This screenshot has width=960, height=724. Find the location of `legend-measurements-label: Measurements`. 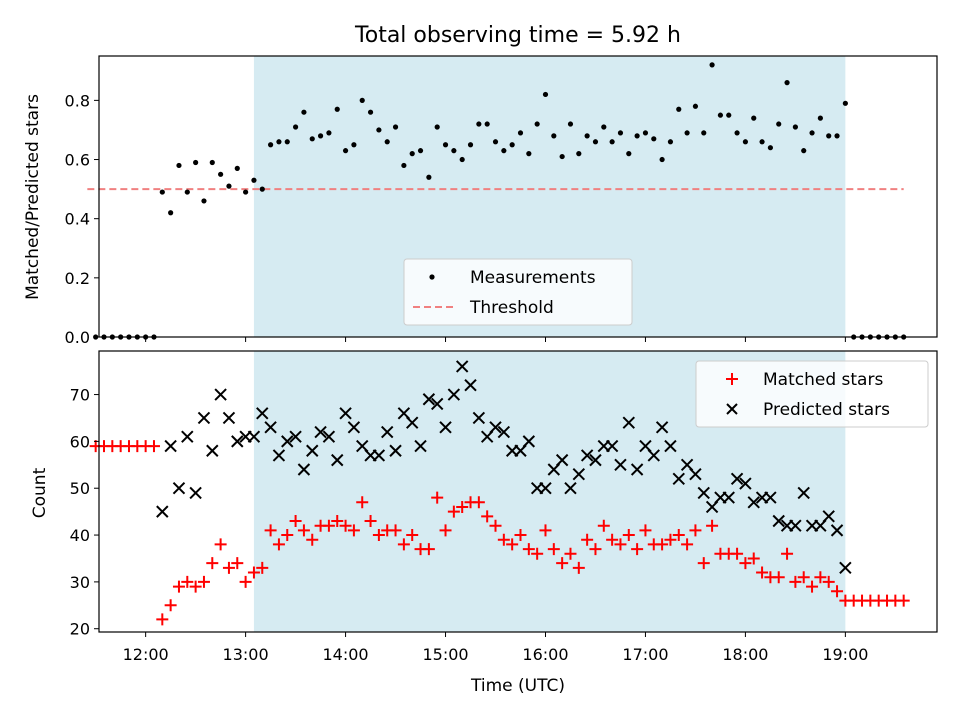

legend-measurements-label: Measurements is located at coordinates (533, 278).